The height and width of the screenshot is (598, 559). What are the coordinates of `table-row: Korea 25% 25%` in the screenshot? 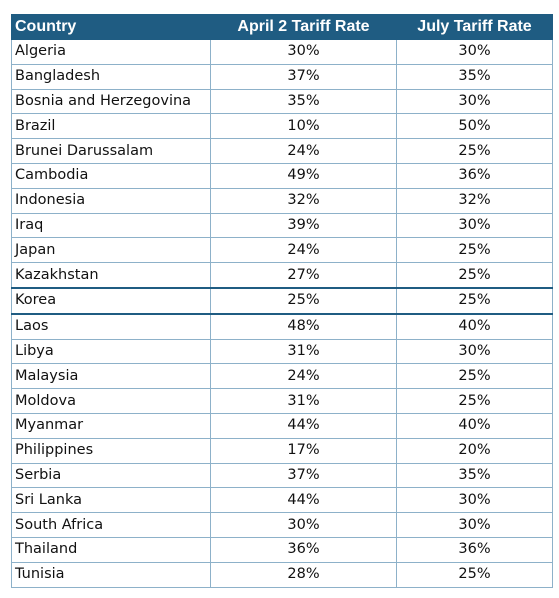 It's located at (282, 300).